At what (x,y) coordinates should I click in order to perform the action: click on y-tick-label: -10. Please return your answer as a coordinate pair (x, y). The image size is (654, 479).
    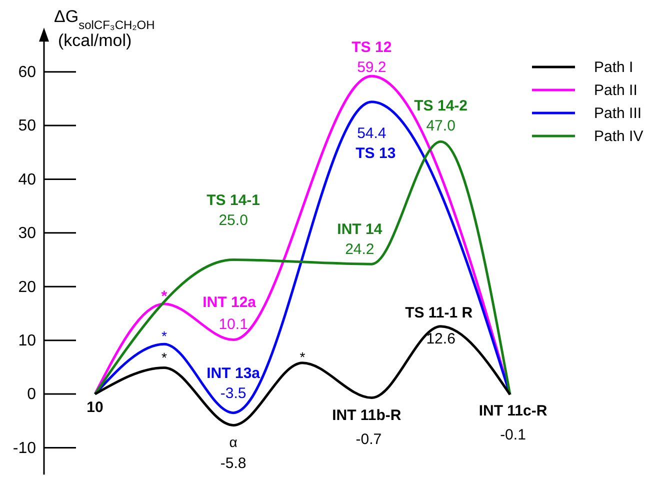
    Looking at the image, I should click on (24, 448).